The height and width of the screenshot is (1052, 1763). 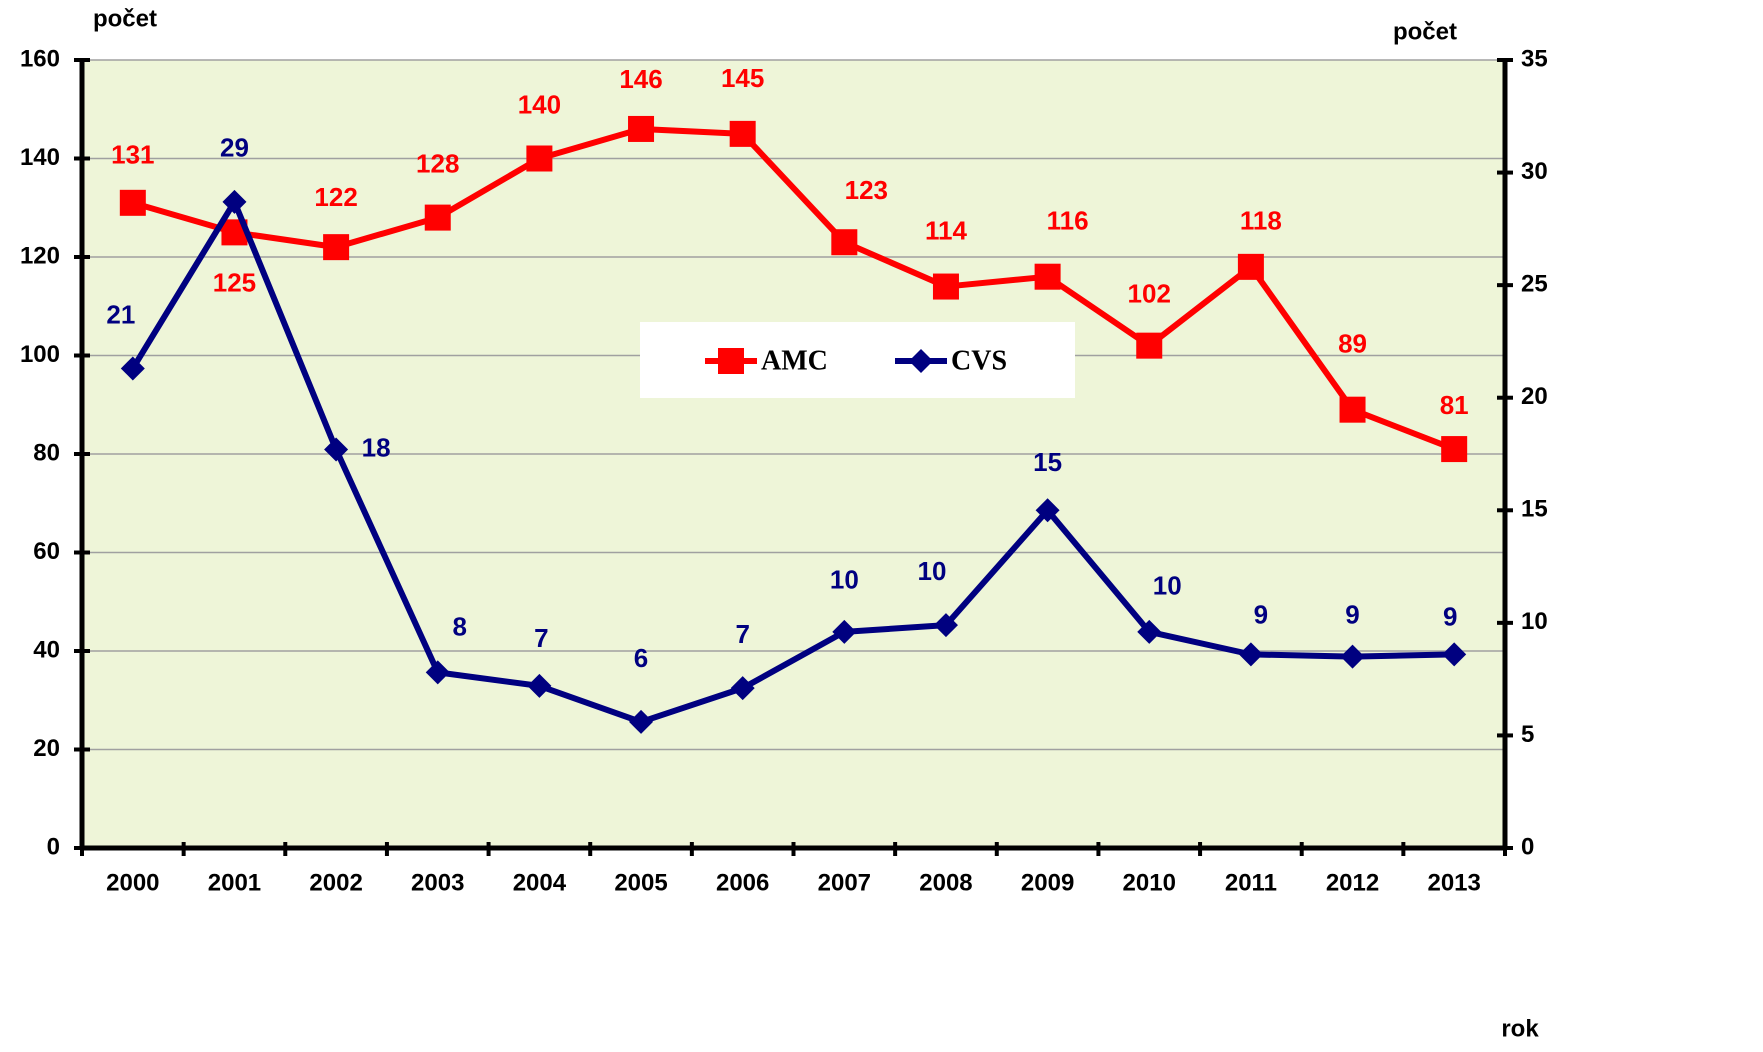 What do you see at coordinates (844, 882) in the screenshot?
I see `x-tick-label: 2007` at bounding box center [844, 882].